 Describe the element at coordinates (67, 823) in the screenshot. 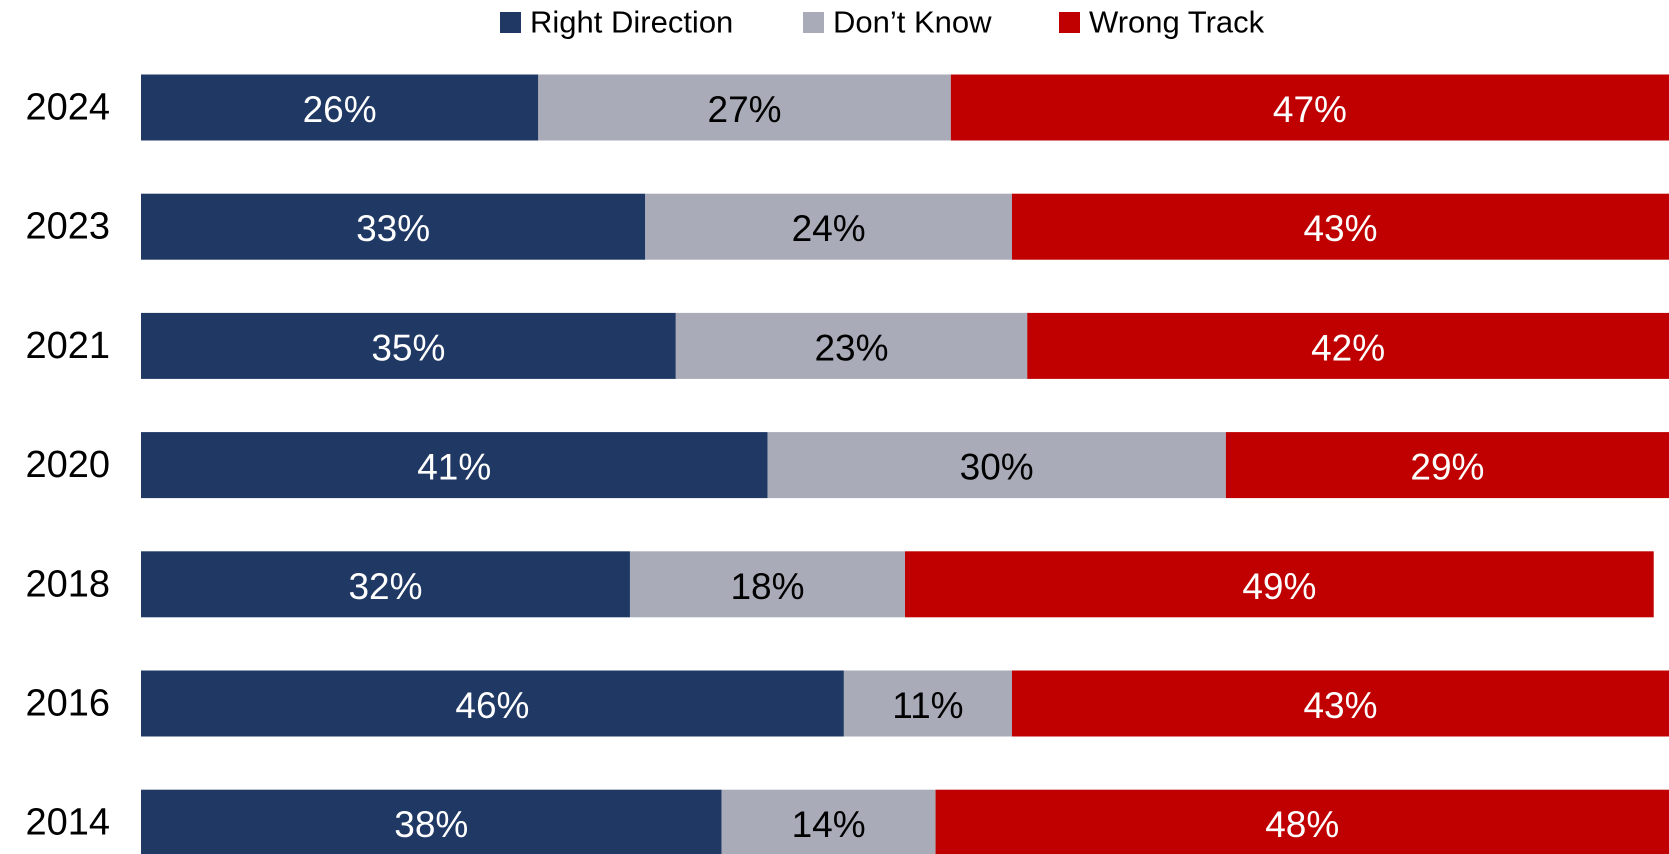

I see `y-tick-label: 2014` at that location.